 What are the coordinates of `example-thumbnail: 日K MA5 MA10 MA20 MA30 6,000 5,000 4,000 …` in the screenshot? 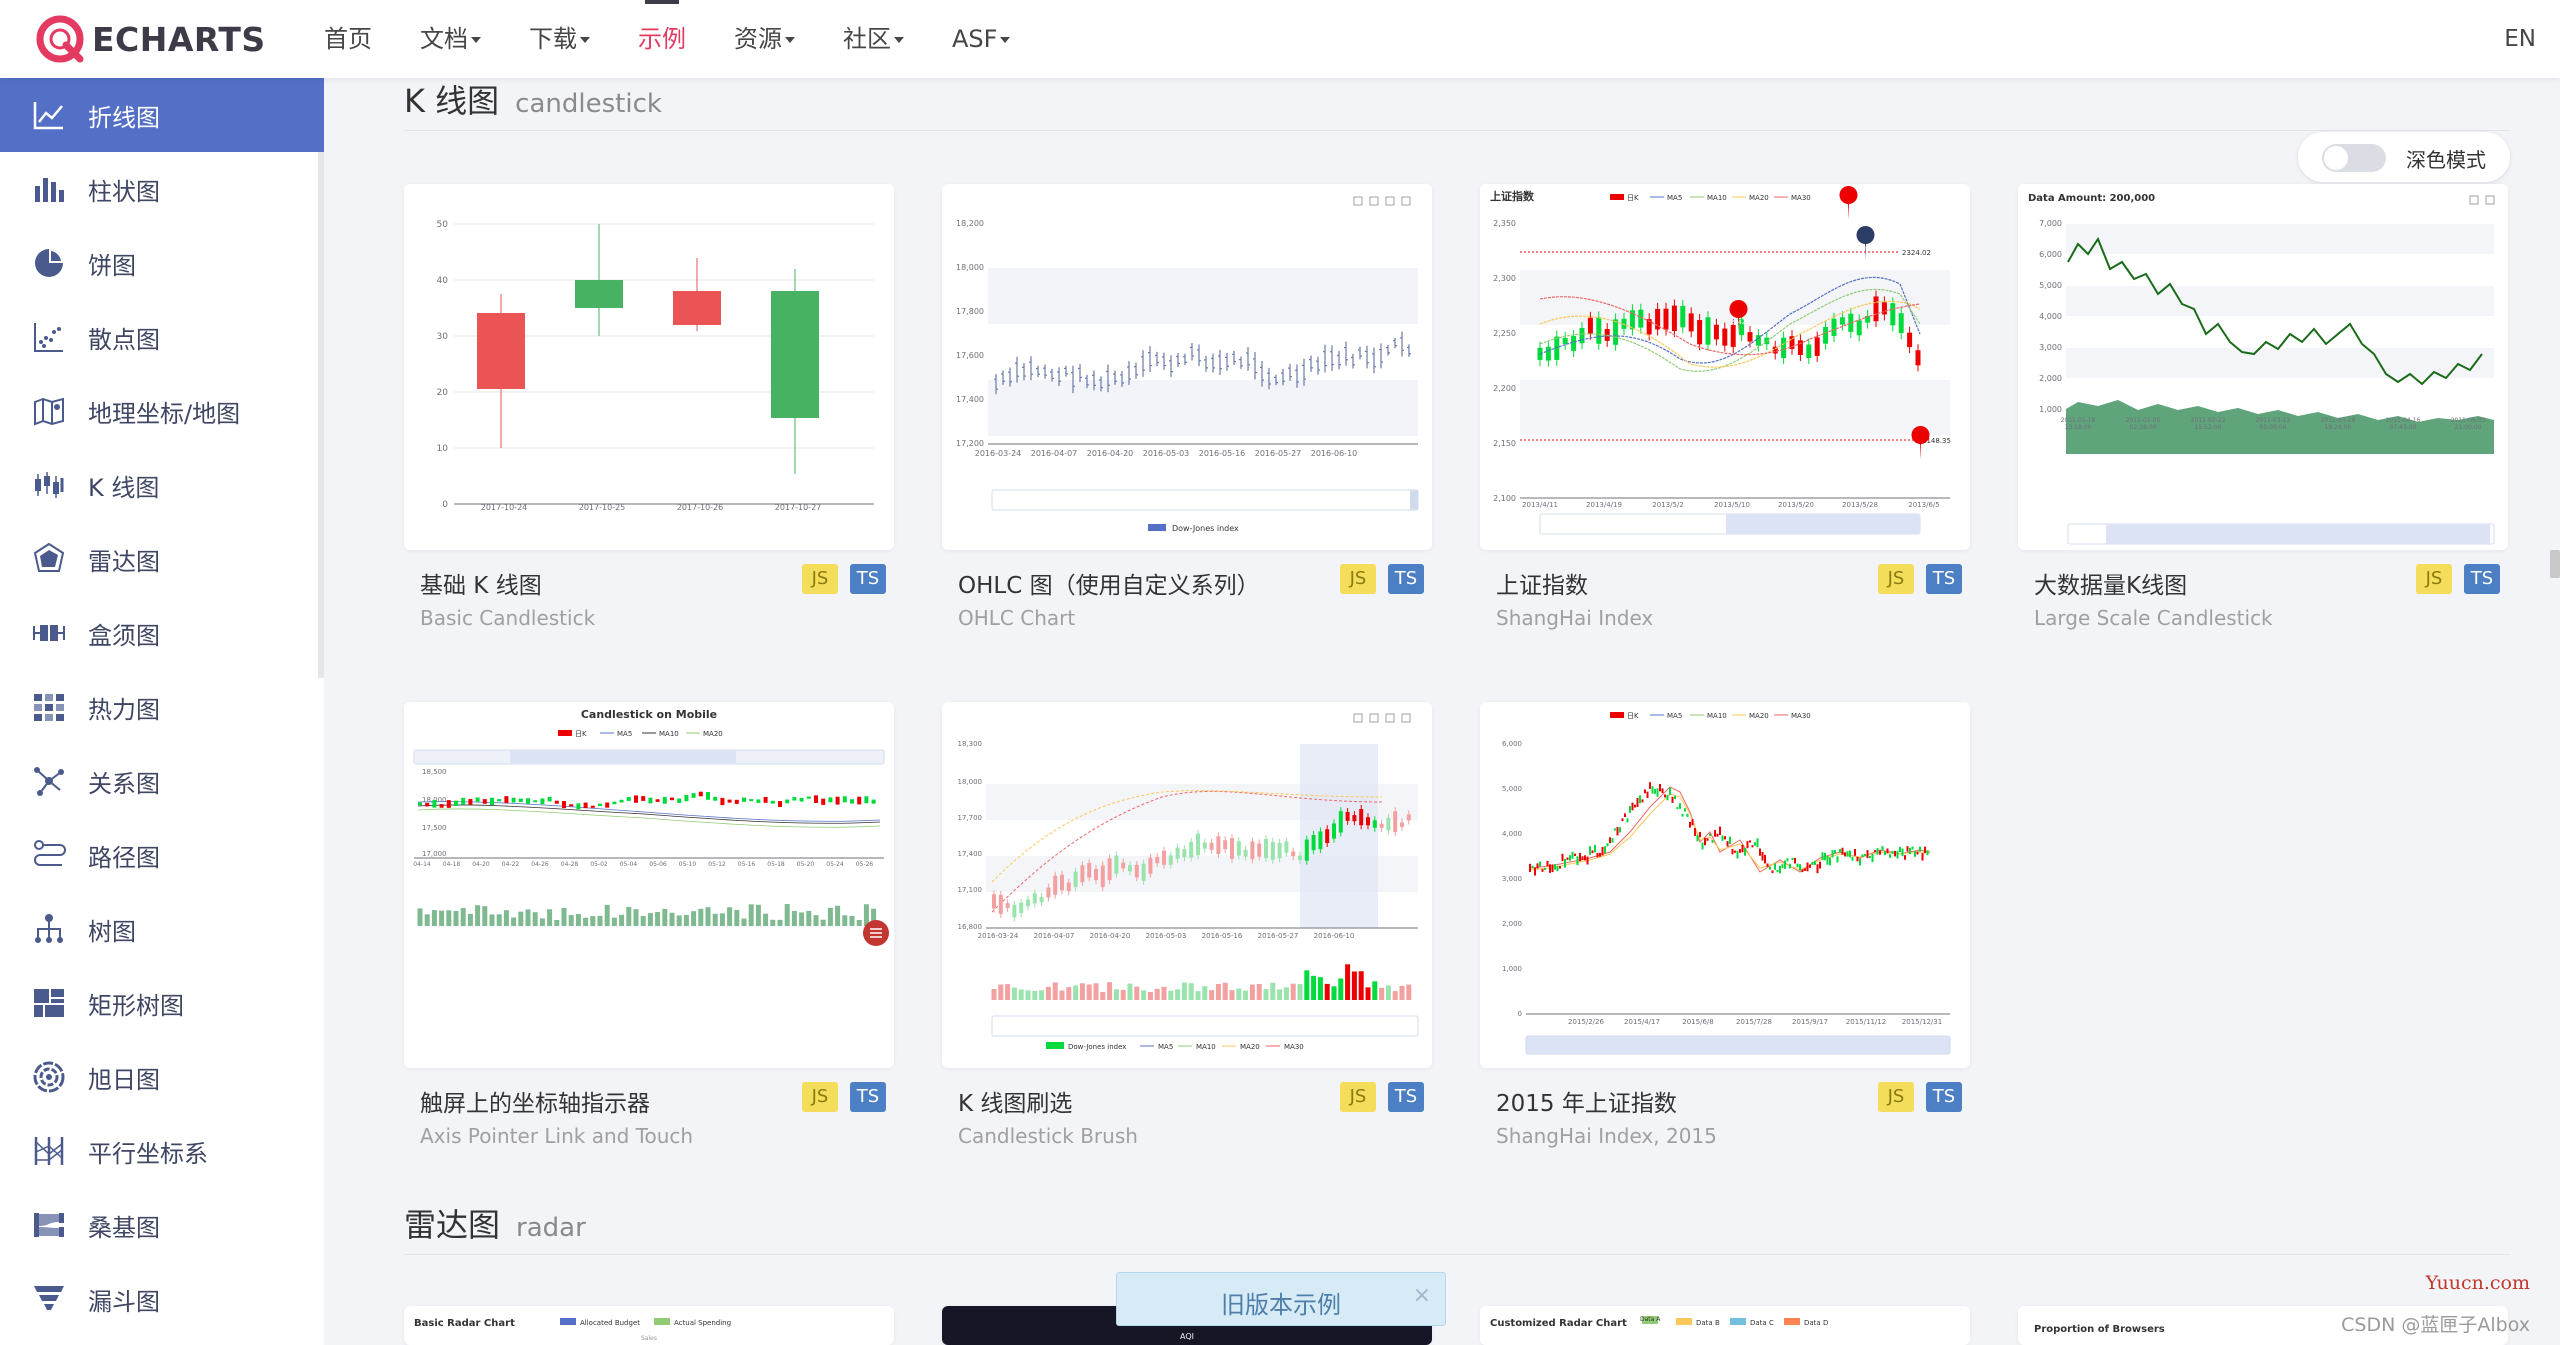 It's located at (1725, 885).